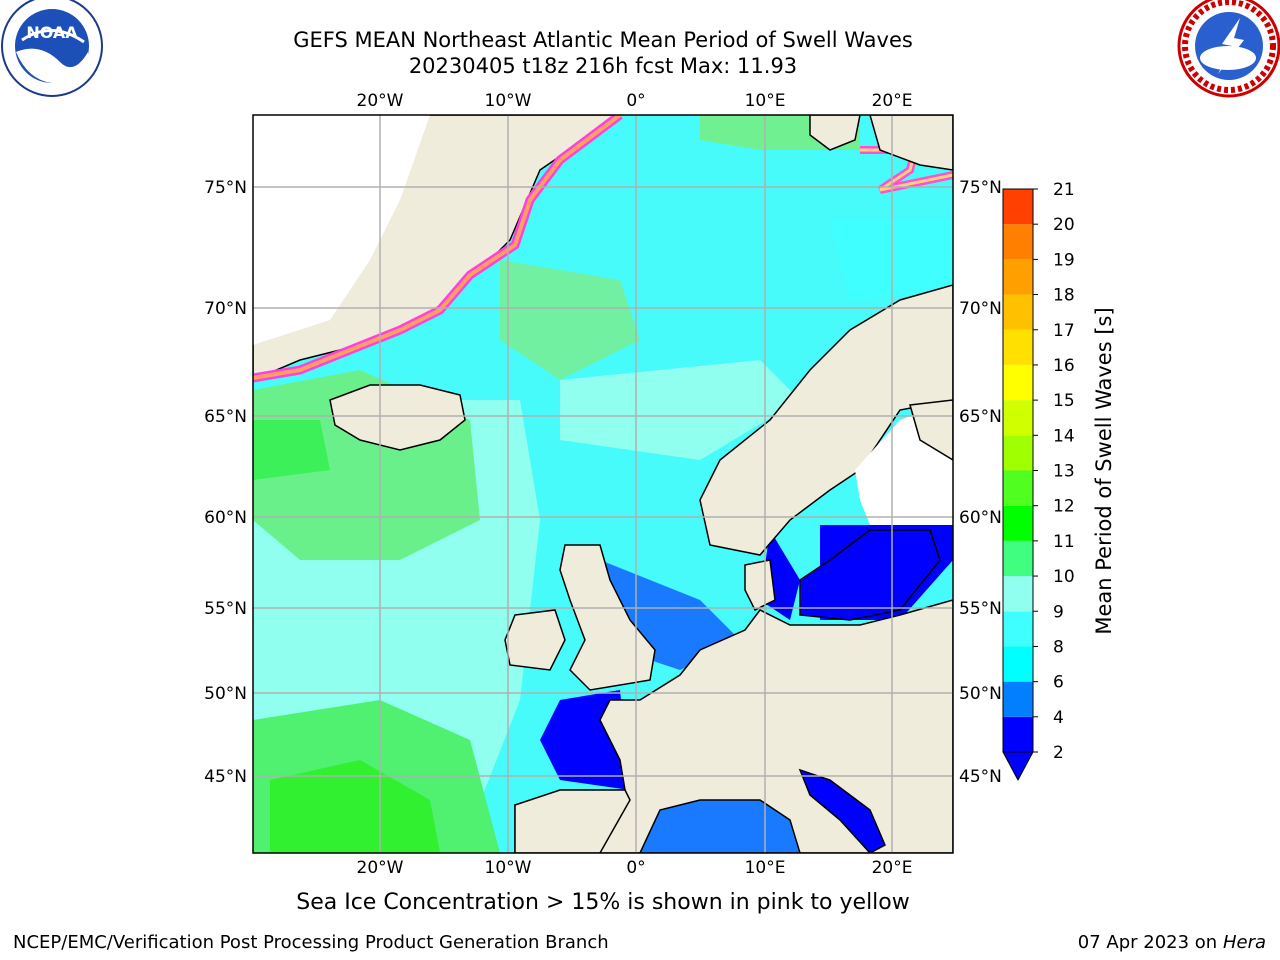 Image resolution: width=1280 pixels, height=960 pixels. Describe the element at coordinates (1064, 296) in the screenshot. I see `colorbar-tick-label: 18` at that location.